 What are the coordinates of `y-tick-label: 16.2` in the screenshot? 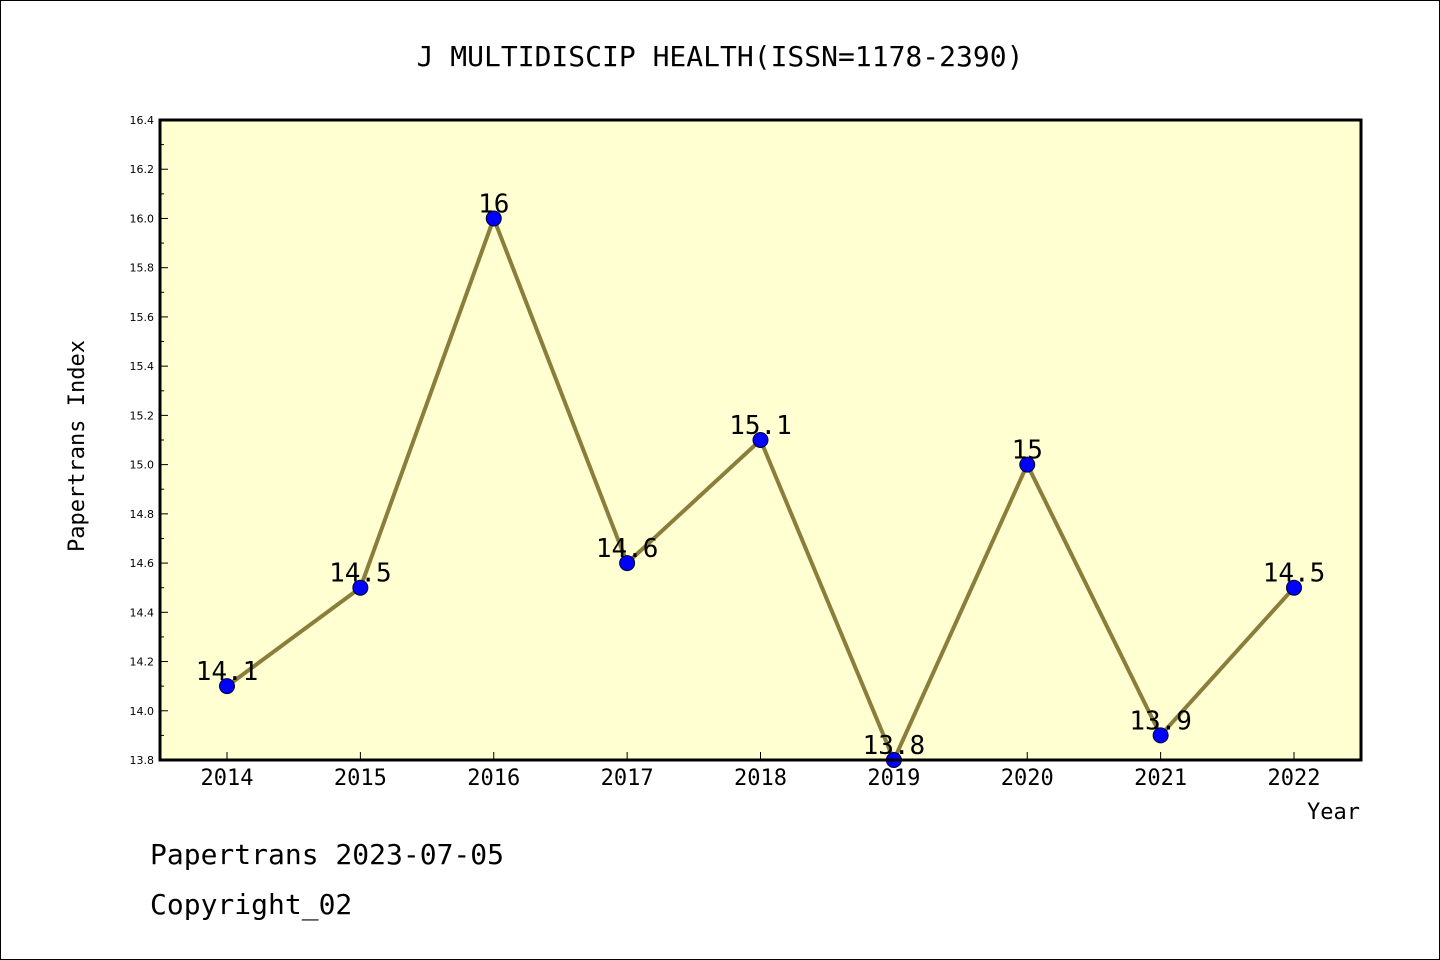 It's located at (142, 169).